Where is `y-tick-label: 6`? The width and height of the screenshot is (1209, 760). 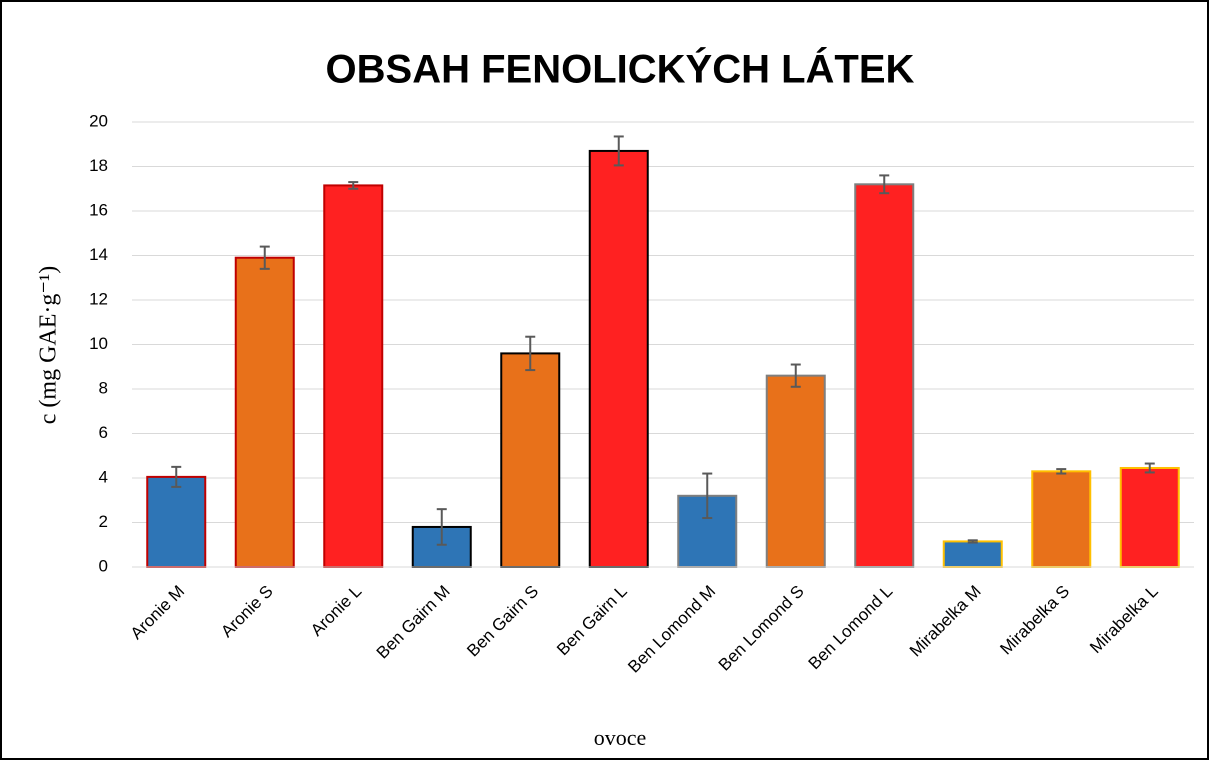
y-tick-label: 6 is located at coordinates (103, 432).